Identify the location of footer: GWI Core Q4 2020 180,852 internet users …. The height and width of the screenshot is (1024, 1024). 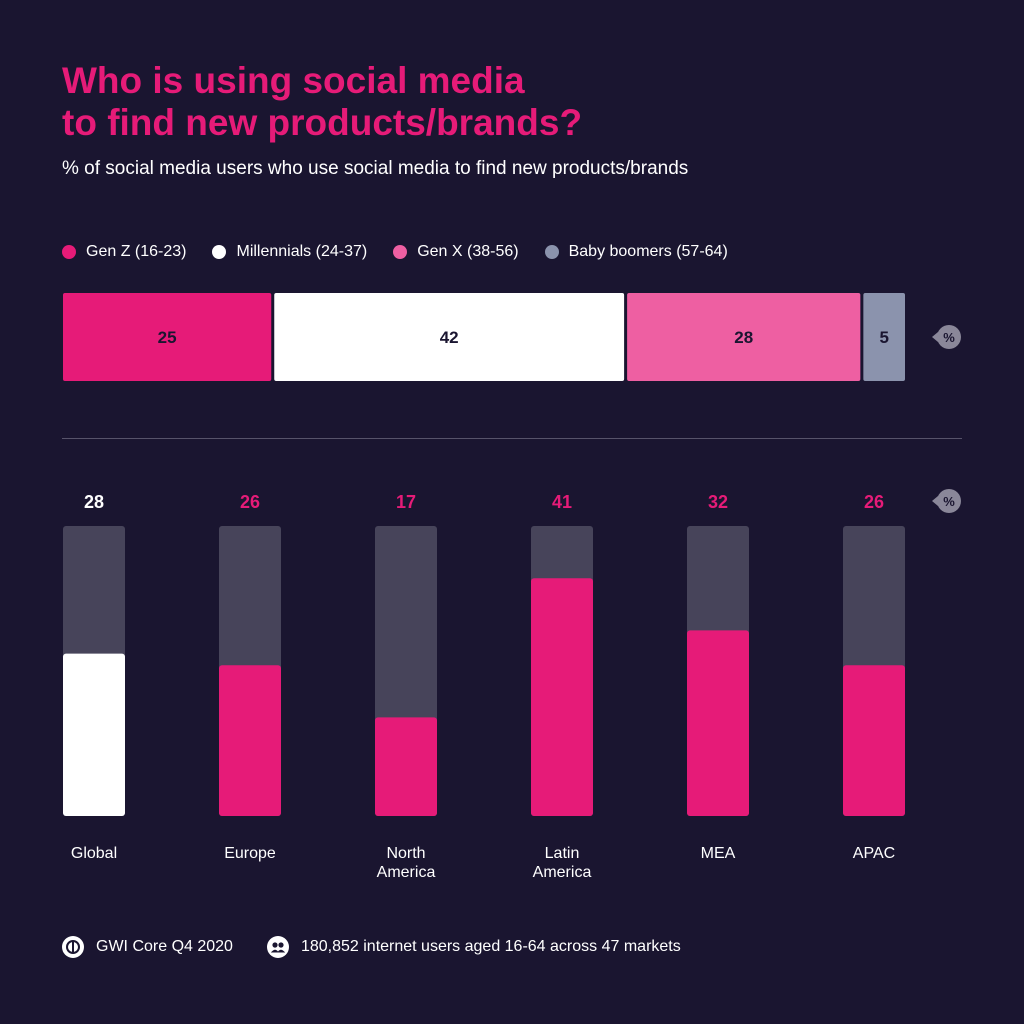
(371, 947).